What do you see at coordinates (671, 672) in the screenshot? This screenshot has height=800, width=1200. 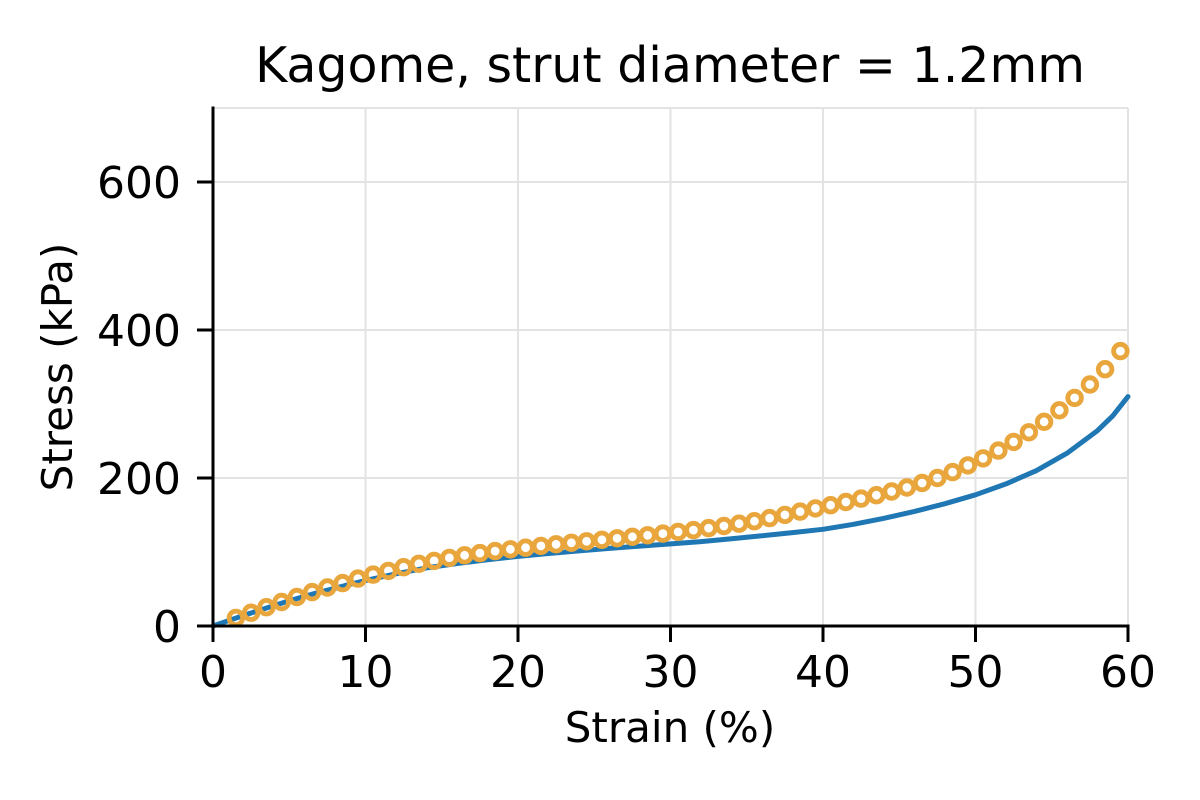 I see `x-tick-label: 30` at bounding box center [671, 672].